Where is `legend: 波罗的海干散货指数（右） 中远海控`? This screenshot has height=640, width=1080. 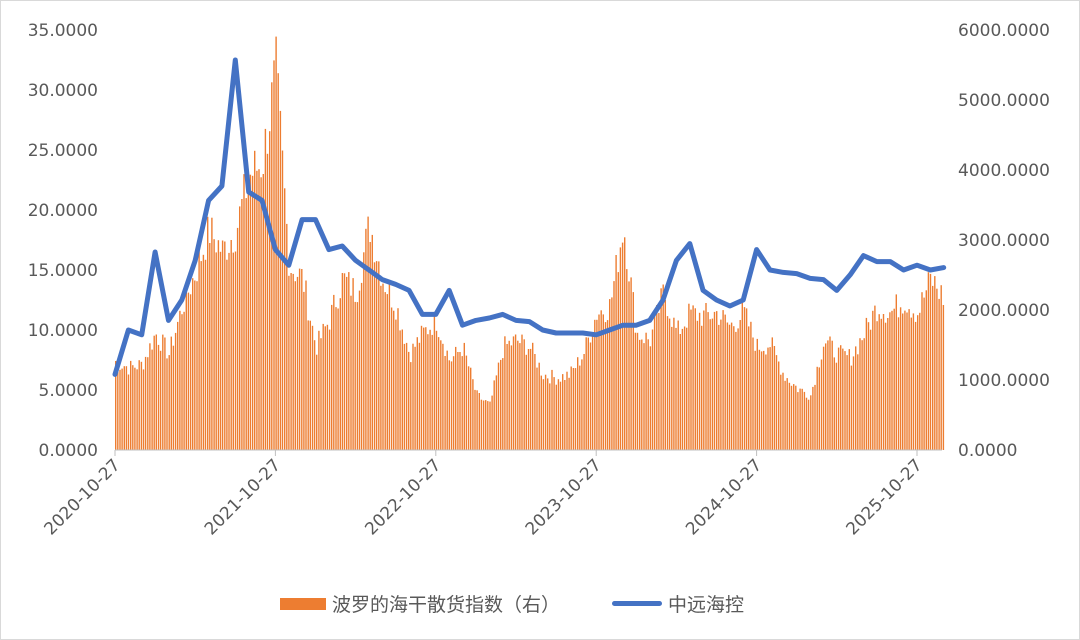
legend: 波罗的海干散货指数（右） 中远海控 is located at coordinates (512, 603).